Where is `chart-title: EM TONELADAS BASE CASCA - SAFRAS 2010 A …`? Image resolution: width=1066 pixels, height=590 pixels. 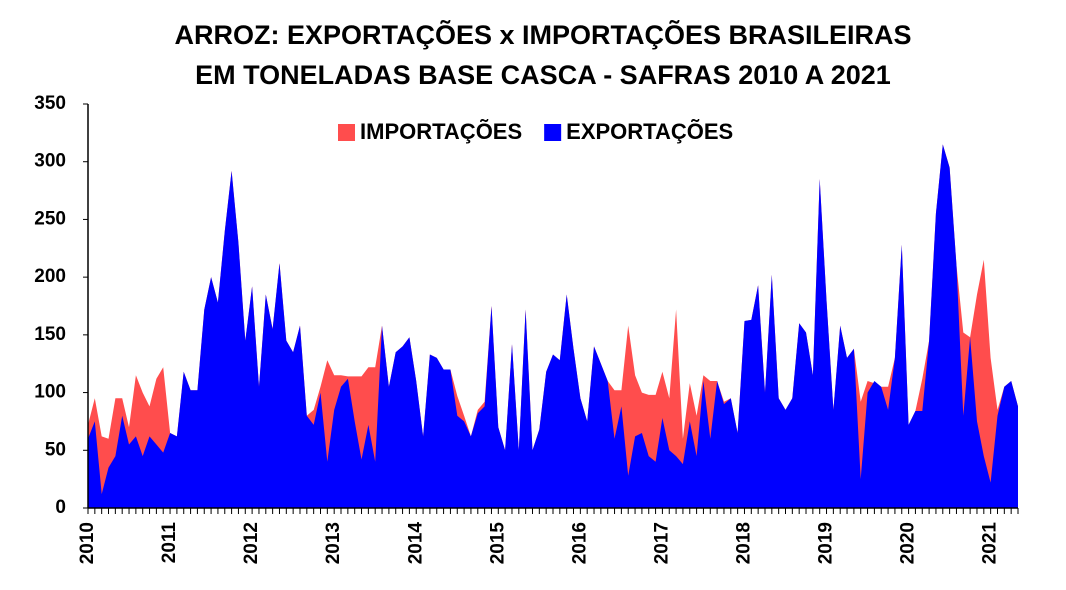
chart-title: EM TONELADAS BASE CASCA - SAFRAS 2010 A … is located at coordinates (543, 75).